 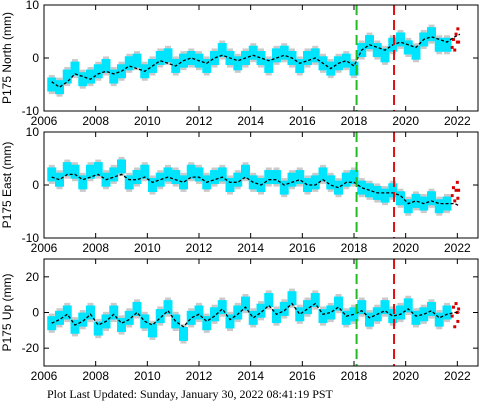 I want to click on y-tick-label: 10, so click(x=33, y=6).